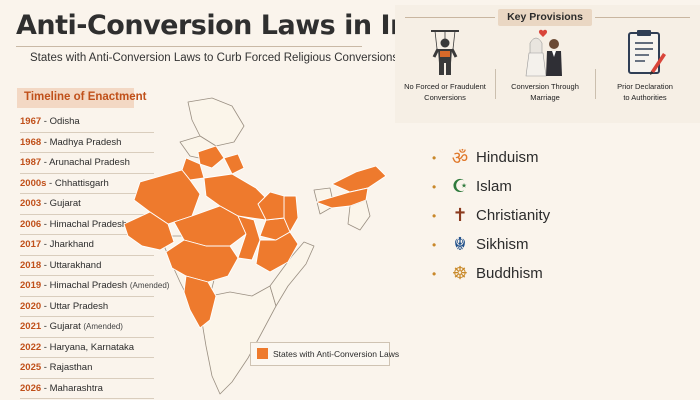  Describe the element at coordinates (460, 244) in the screenshot. I see `khanda-icon: ☬` at that location.